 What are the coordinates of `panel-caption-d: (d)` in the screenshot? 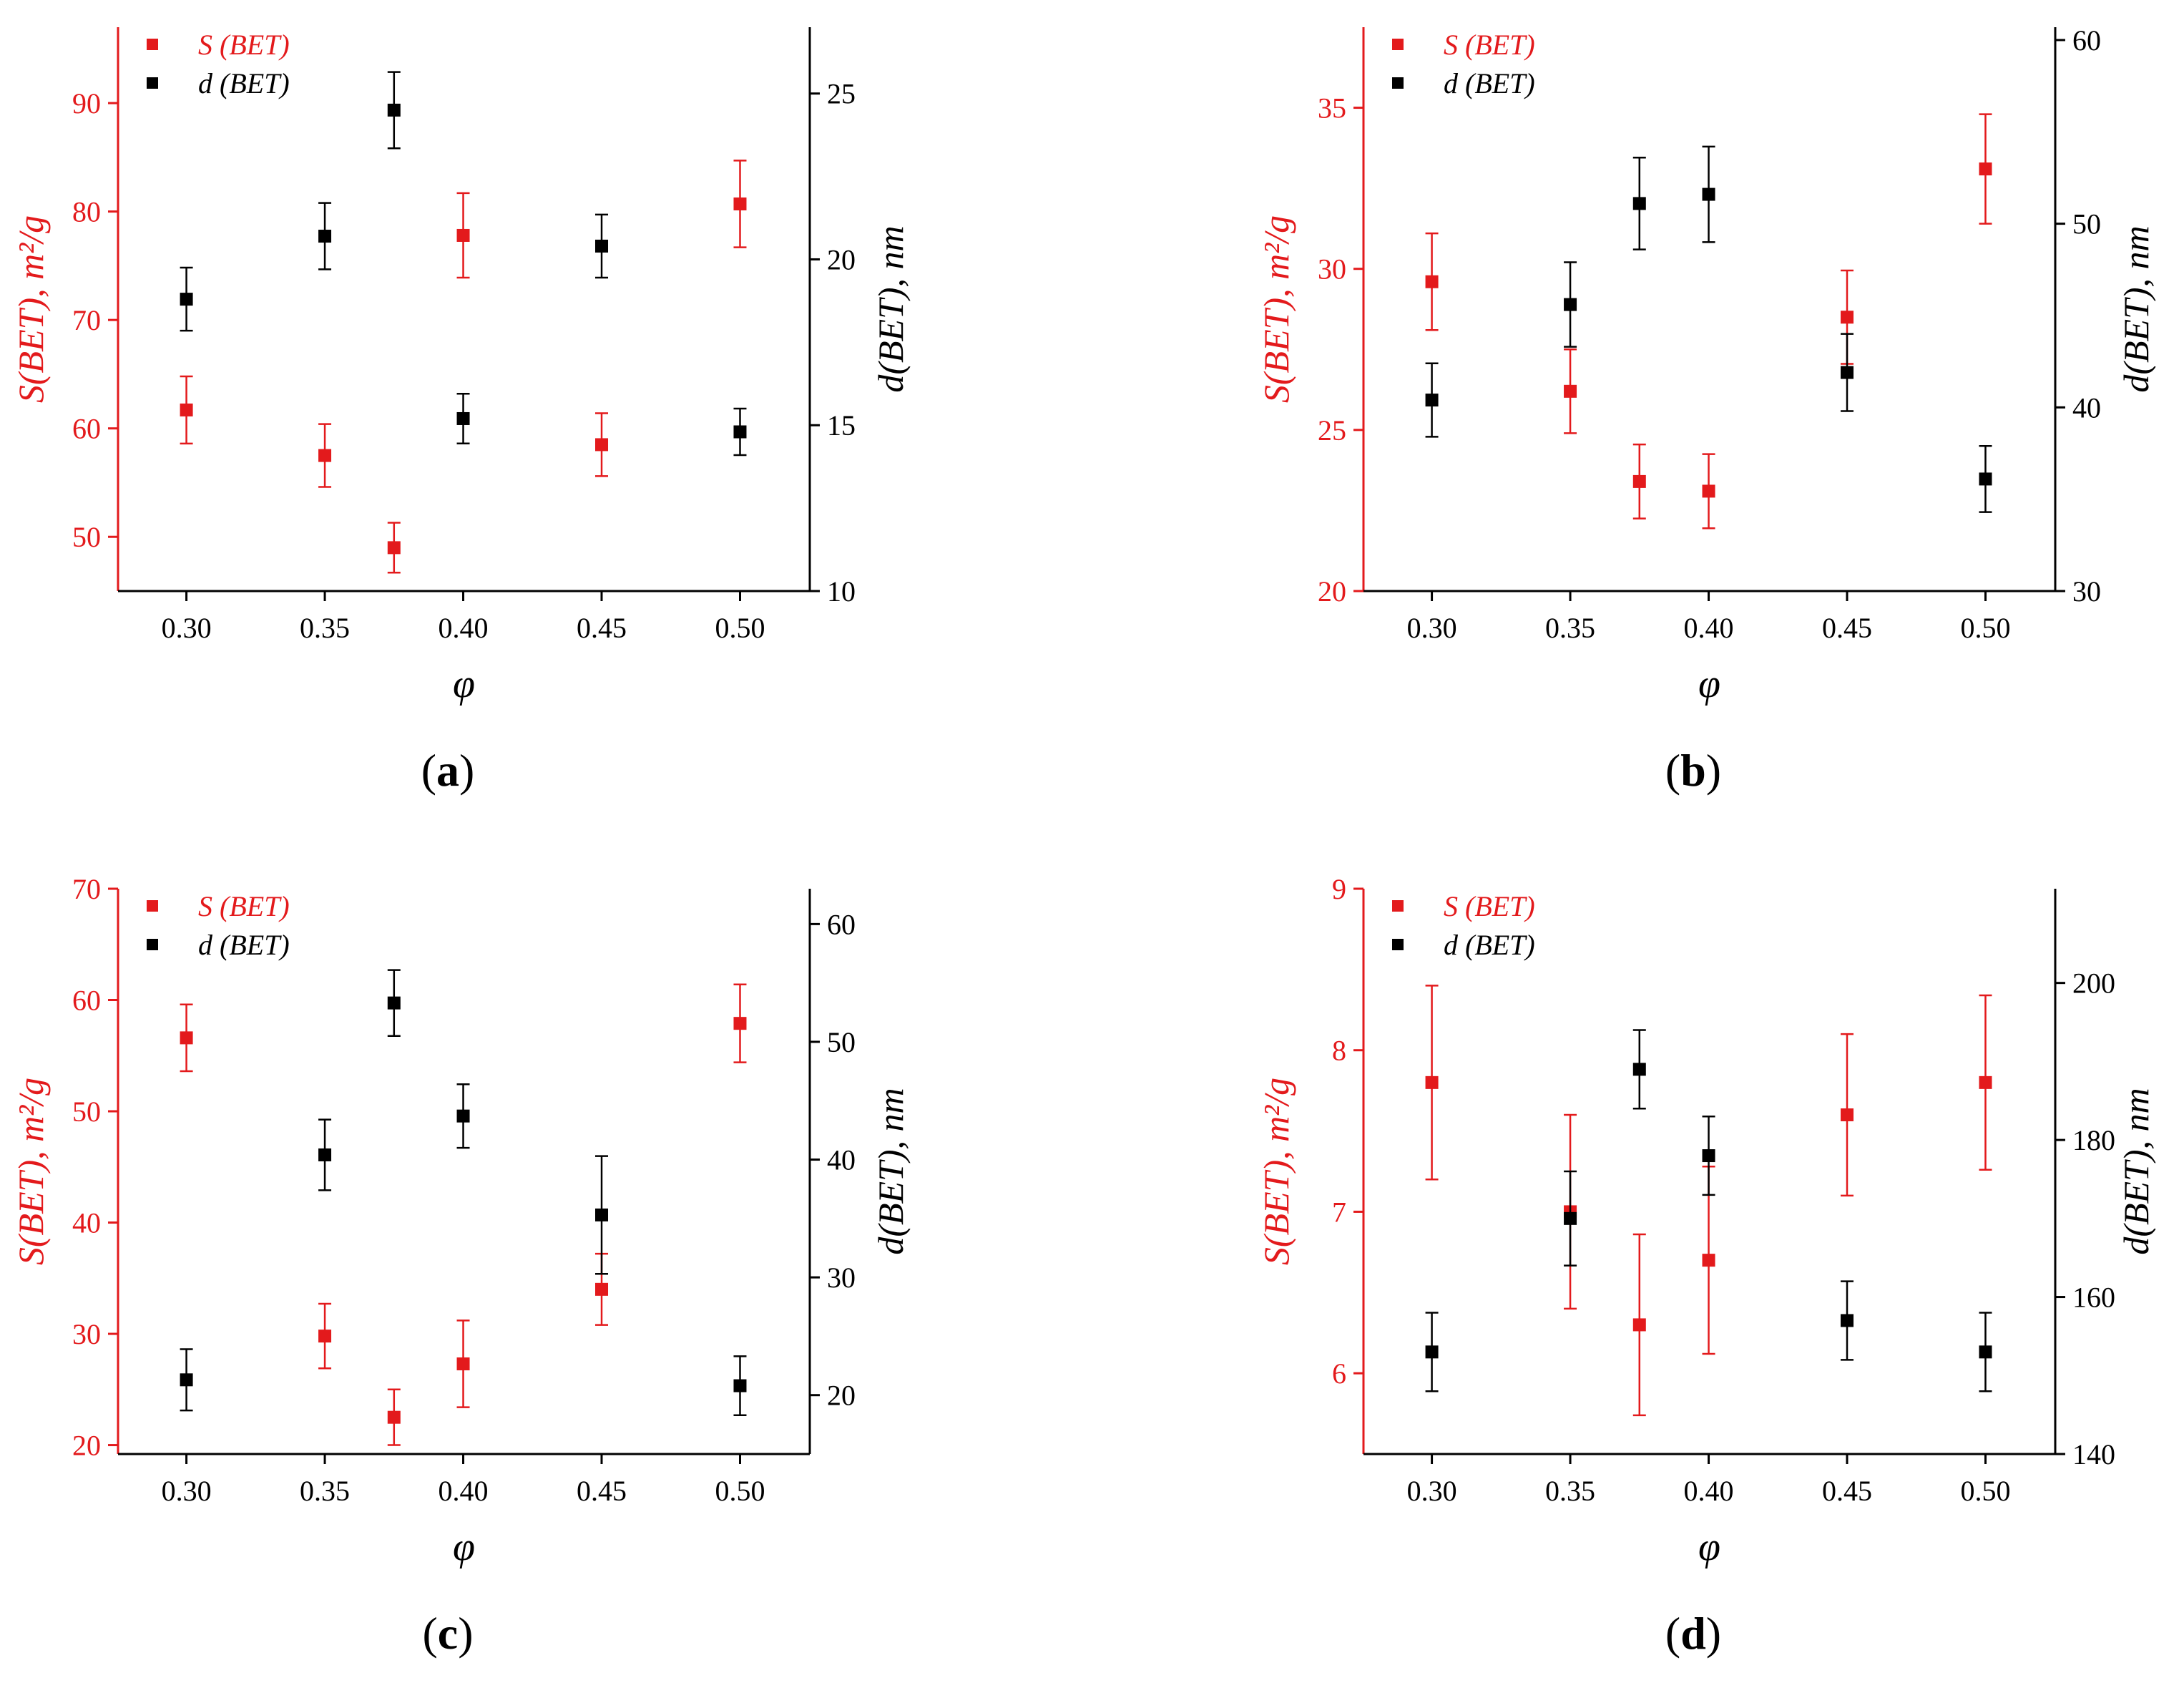 It's located at (1693, 1633).